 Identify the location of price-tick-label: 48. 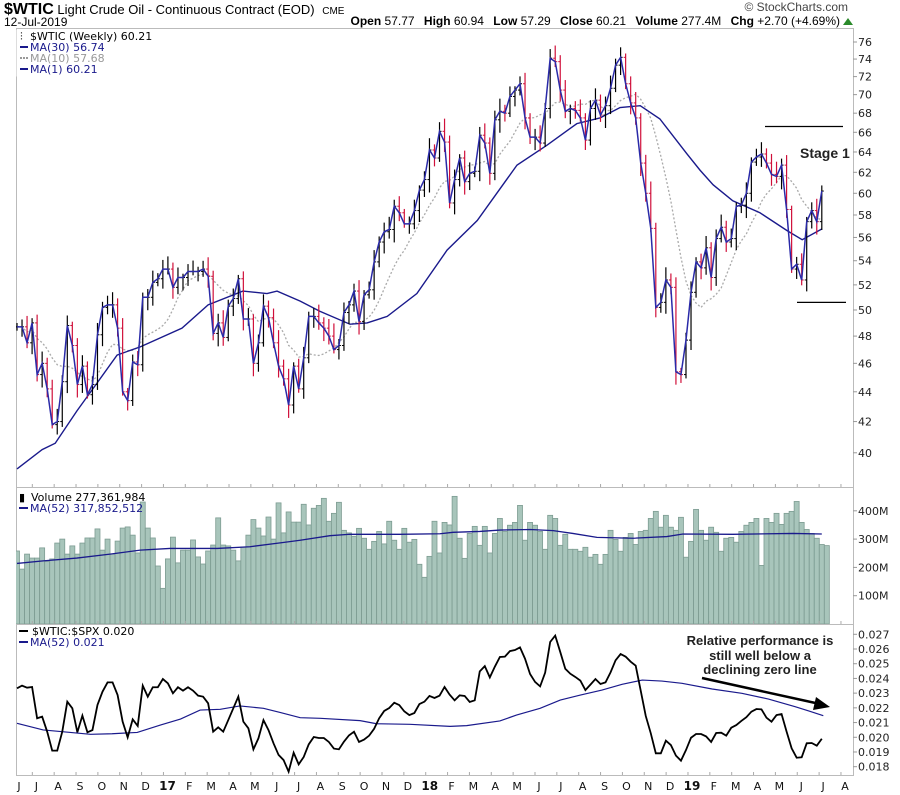
(865, 336).